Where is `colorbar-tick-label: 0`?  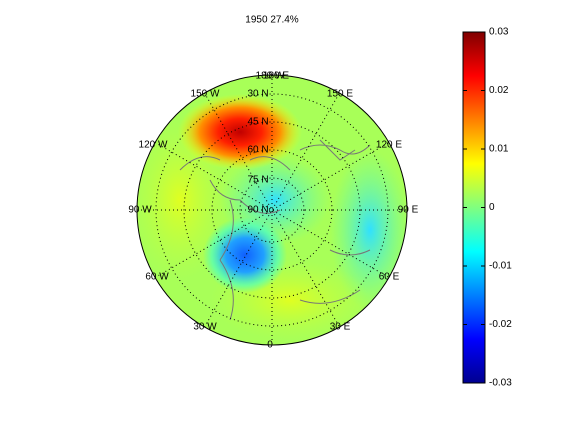
colorbar-tick-label: 0 is located at coordinates (492, 207).